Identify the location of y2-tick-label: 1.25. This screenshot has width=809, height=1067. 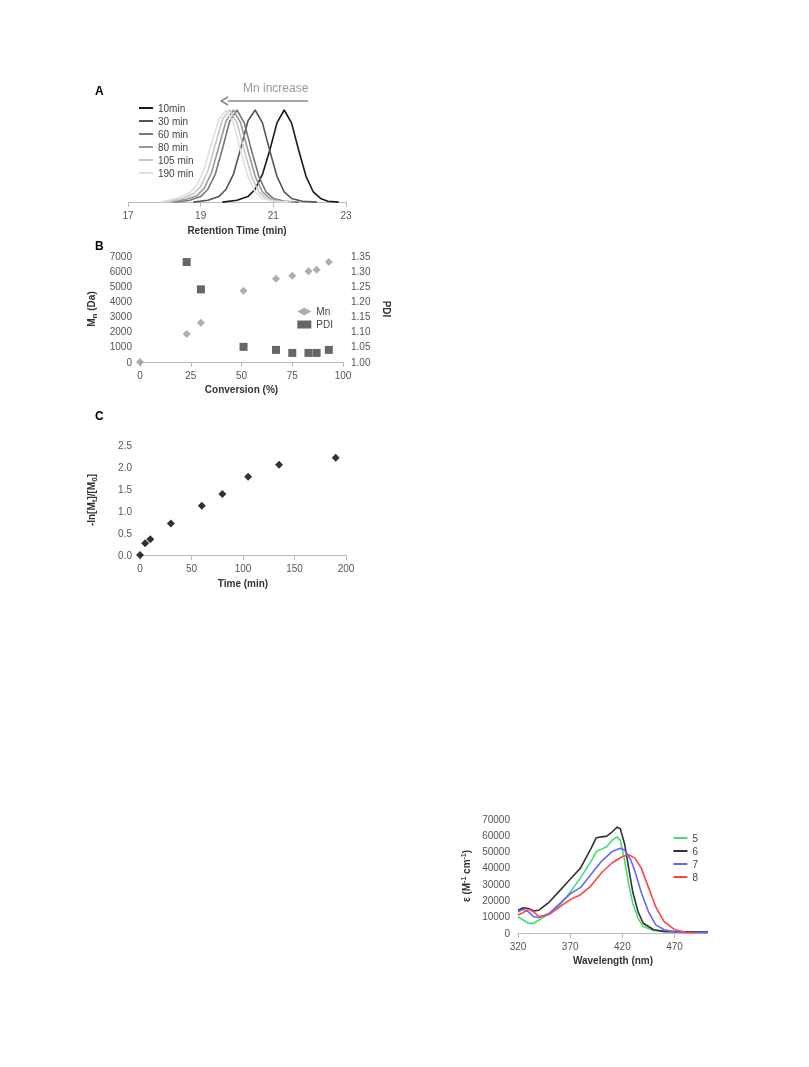
(361, 286).